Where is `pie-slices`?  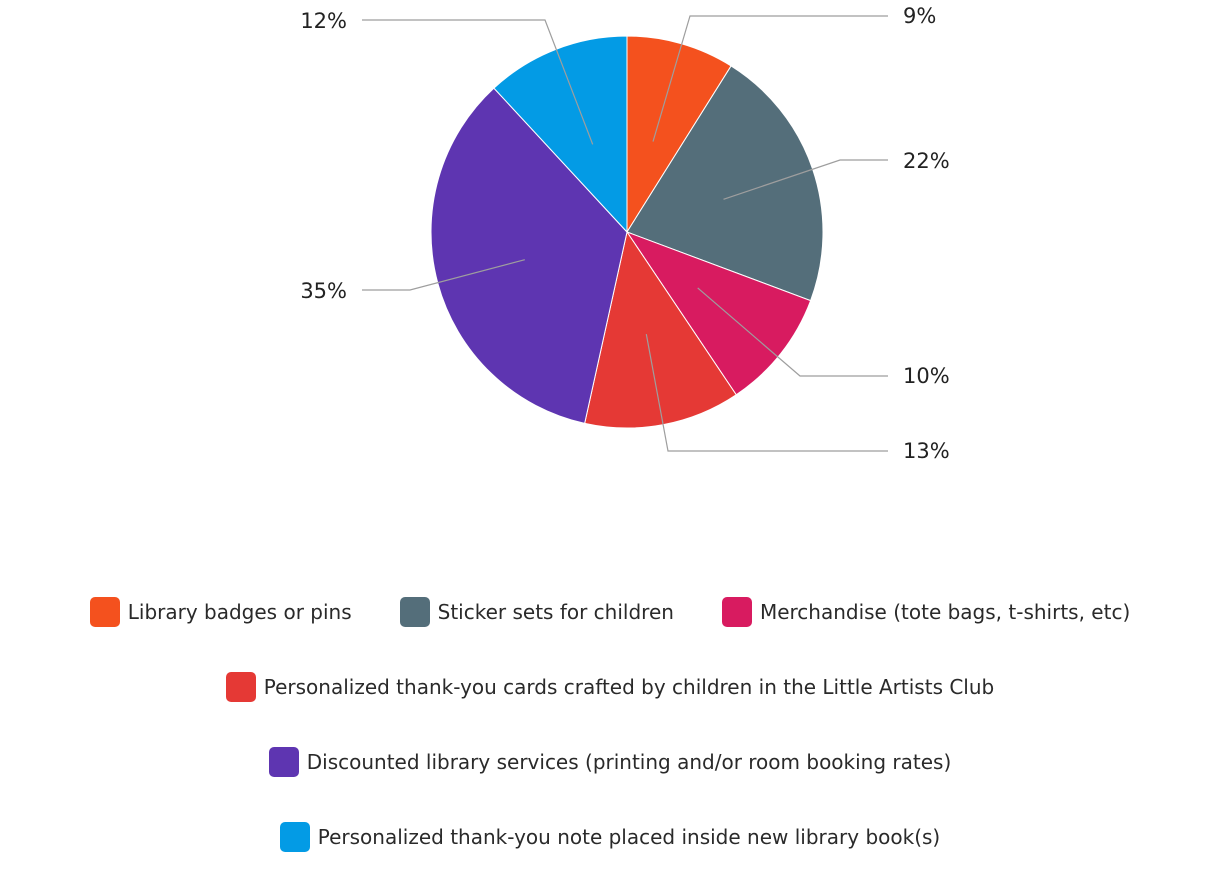
pie-slices is located at coordinates (627, 232).